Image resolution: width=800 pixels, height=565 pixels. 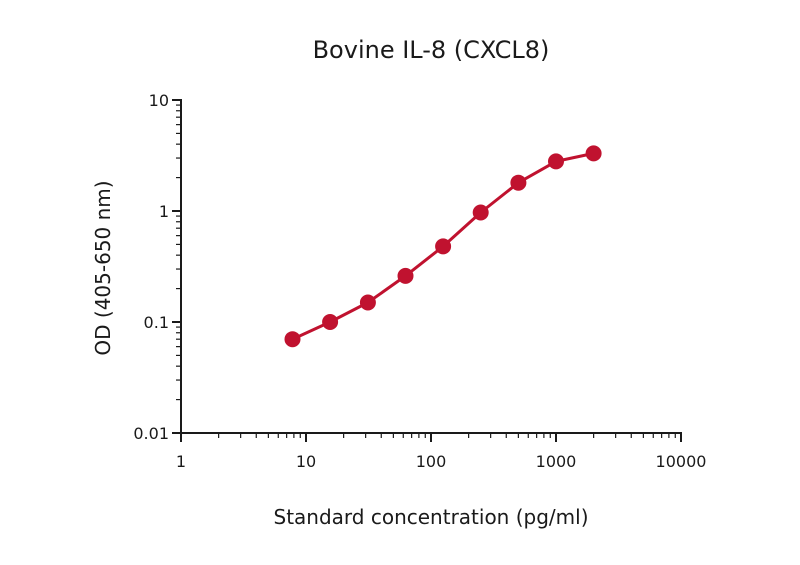 I want to click on x-tick-label: 1000, so click(x=556, y=461).